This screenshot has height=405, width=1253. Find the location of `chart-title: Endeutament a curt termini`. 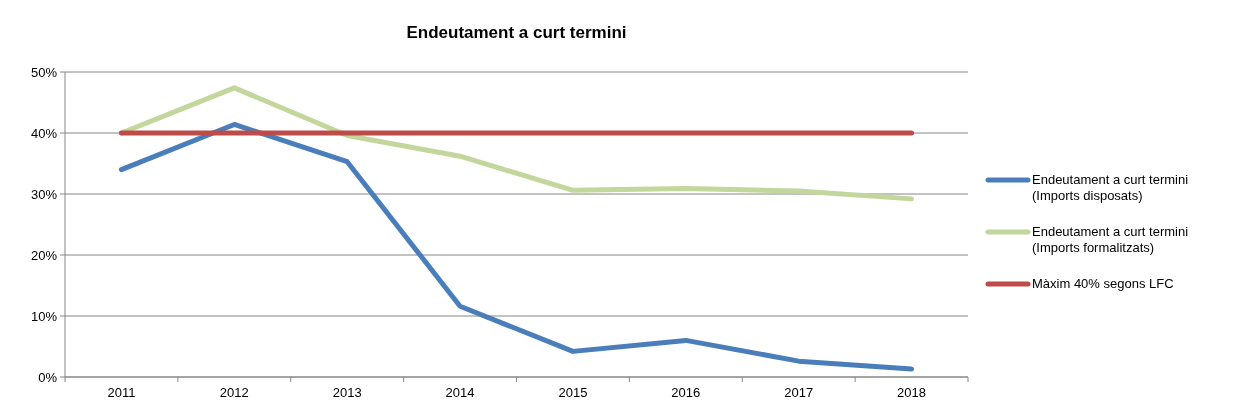

chart-title: Endeutament a curt termini is located at coordinates (516, 32).